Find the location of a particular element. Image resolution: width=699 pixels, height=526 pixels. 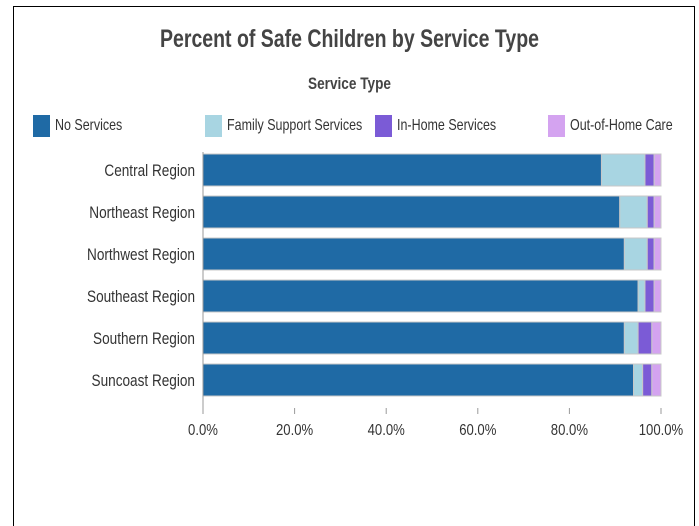

legend-label: No Services is located at coordinates (89, 125).